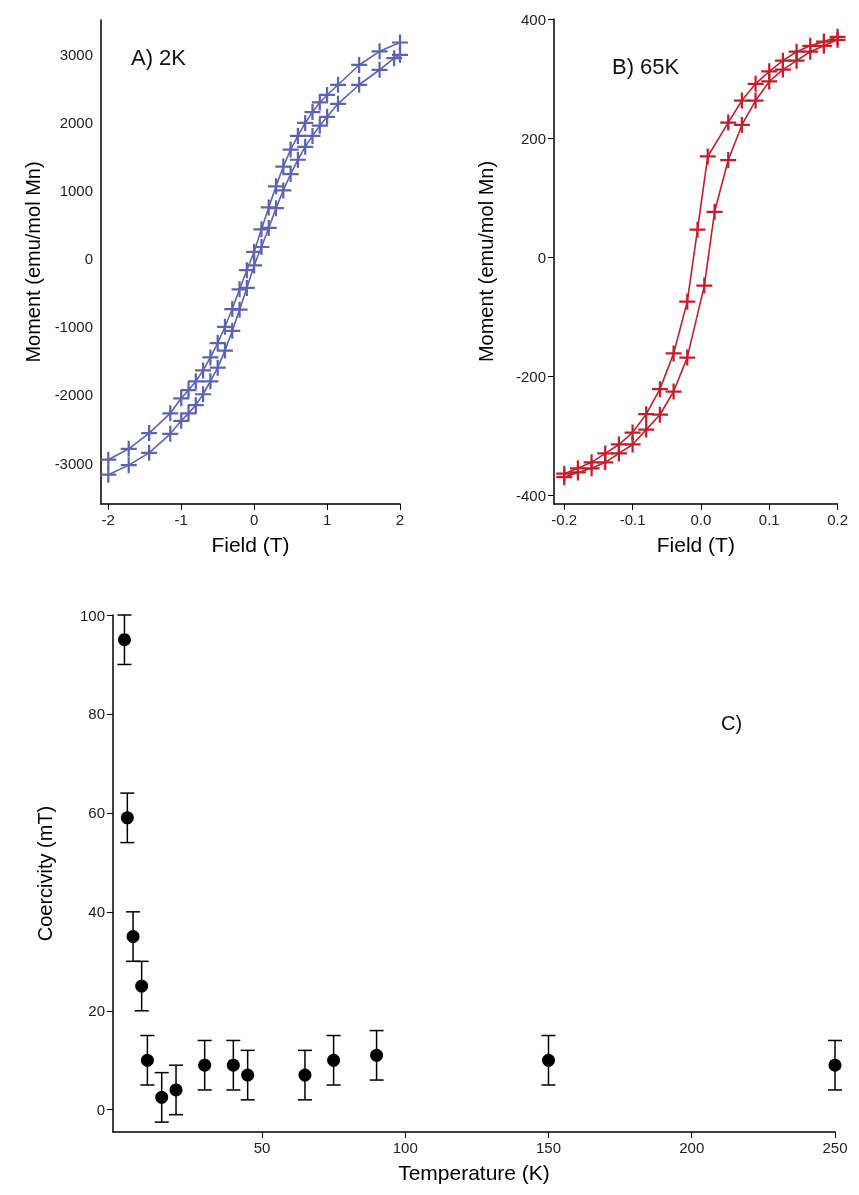  Describe the element at coordinates (564, 519) in the screenshot. I see `x-tick-label: -0.2` at that location.